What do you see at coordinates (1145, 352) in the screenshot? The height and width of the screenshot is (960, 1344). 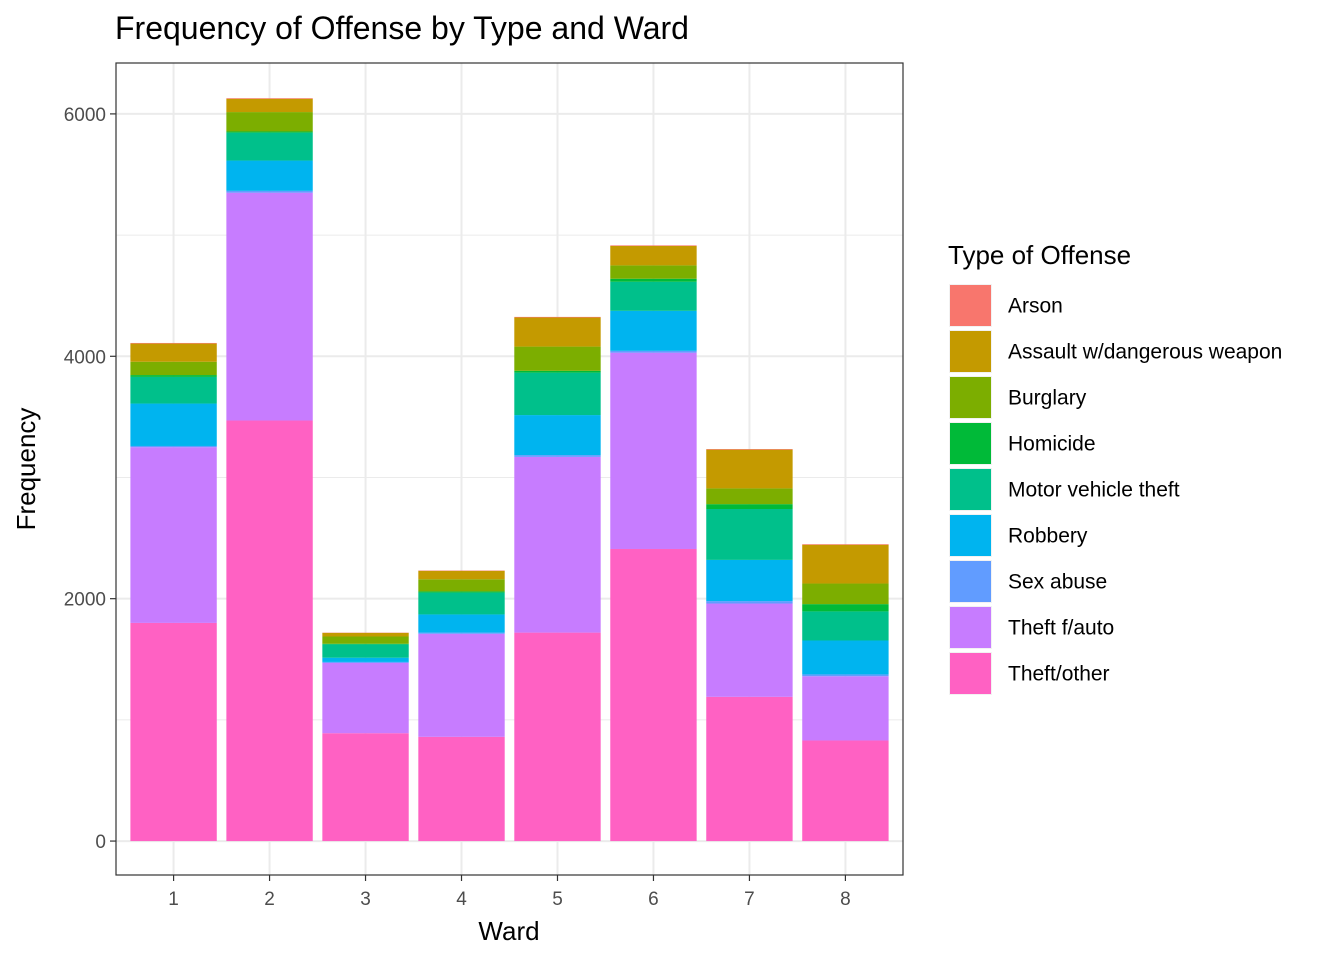 I see `legend-label: Assault w/dangerous weapon` at bounding box center [1145, 352].